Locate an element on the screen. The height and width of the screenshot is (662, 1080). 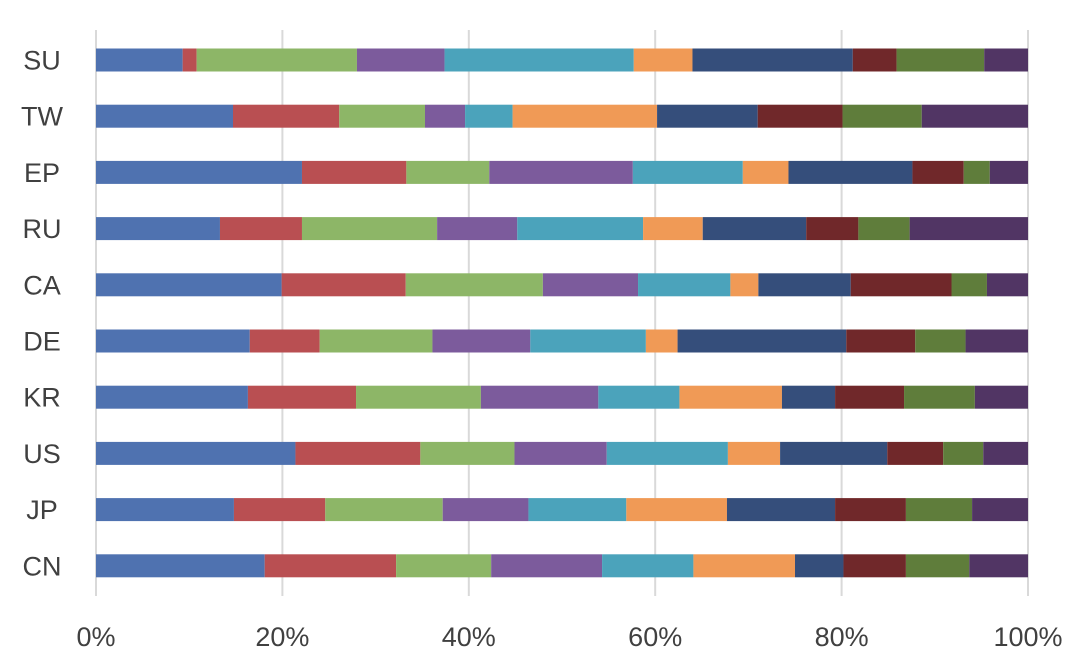
x-tick-label: 20% is located at coordinates (282, 637).